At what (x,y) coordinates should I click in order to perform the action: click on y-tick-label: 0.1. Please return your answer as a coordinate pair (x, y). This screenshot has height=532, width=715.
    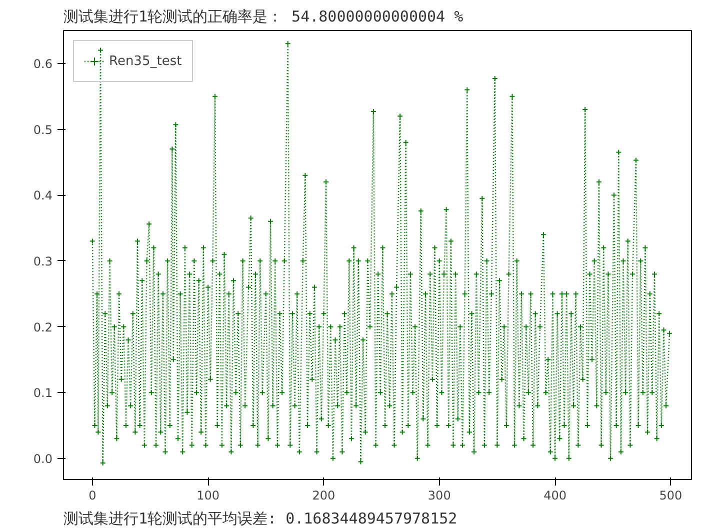
    Looking at the image, I should click on (43, 393).